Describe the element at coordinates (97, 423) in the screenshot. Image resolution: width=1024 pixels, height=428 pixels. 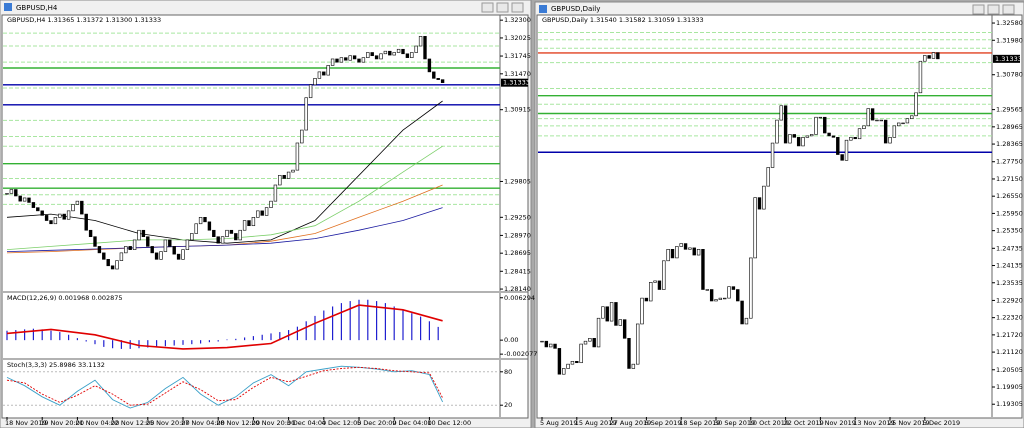
I see `x-tick-label: 21 Nov 04:00` at that location.